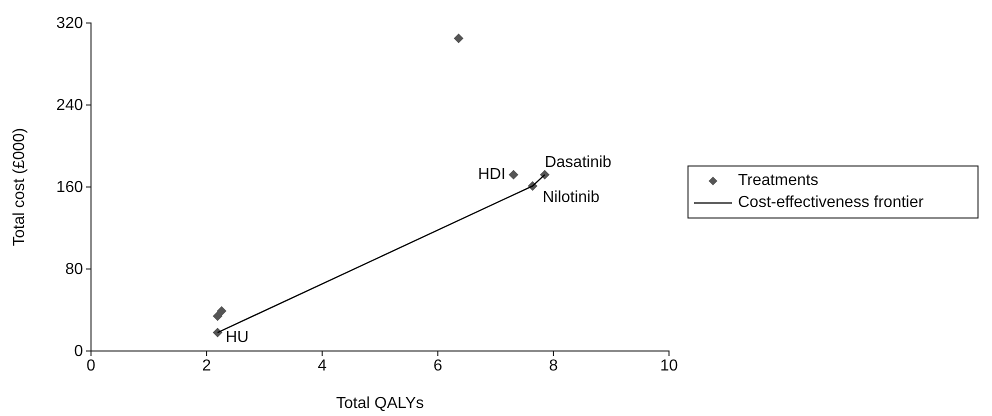  What do you see at coordinates (322, 365) in the screenshot?
I see `x-tick-label: 4` at bounding box center [322, 365].